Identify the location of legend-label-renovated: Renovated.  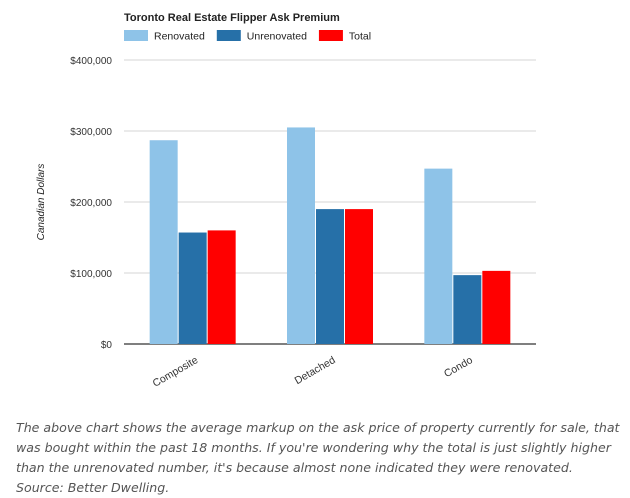
(179, 37).